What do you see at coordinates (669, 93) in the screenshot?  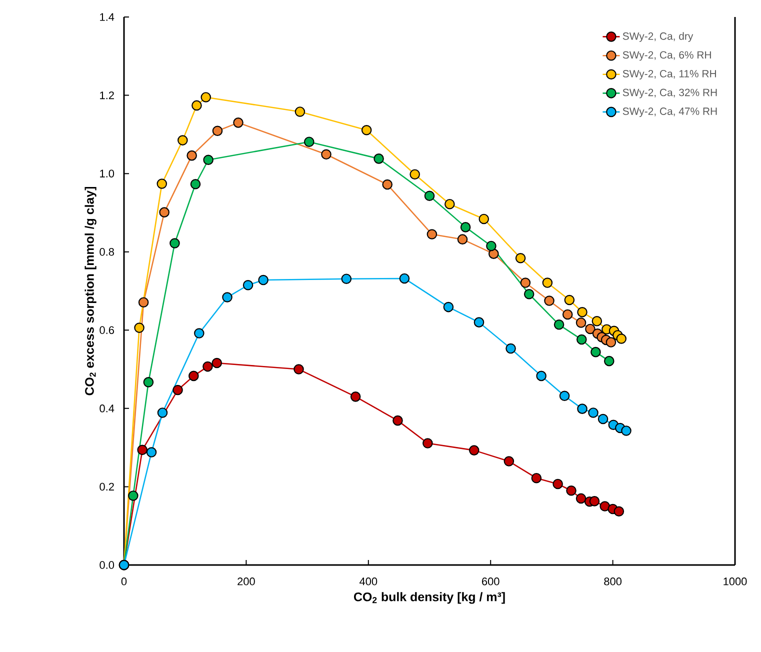 I see `legend-label: SWy-2, Ca, 32% RH` at bounding box center [669, 93].